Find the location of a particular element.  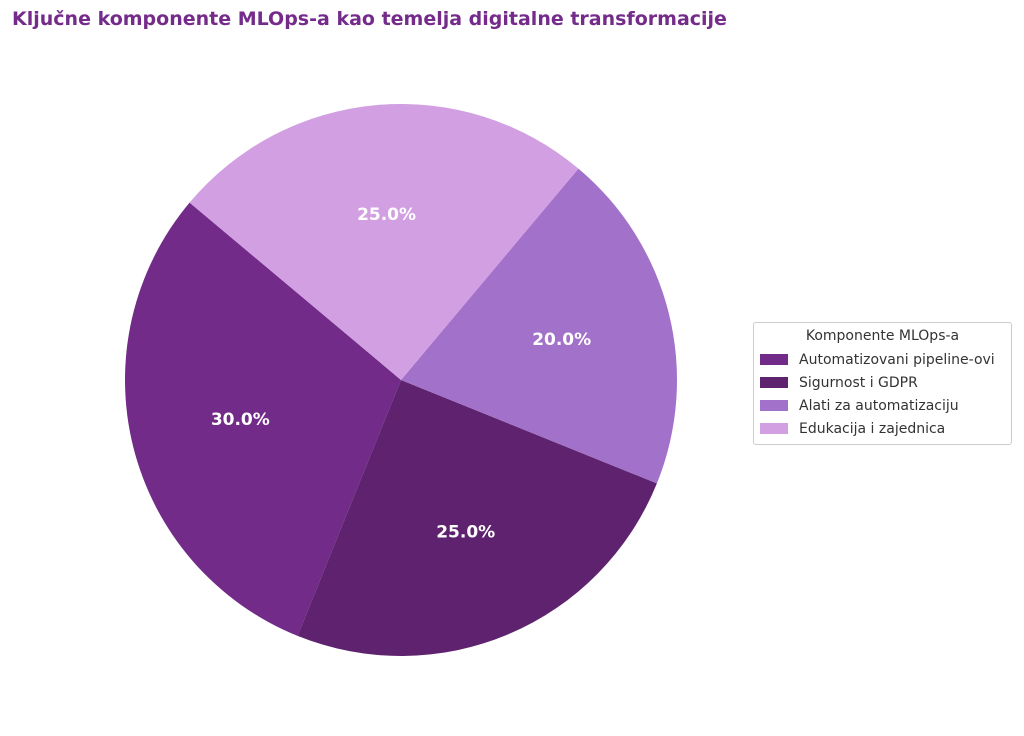

legend-title: Komponente MLOps-a is located at coordinates (882, 336).